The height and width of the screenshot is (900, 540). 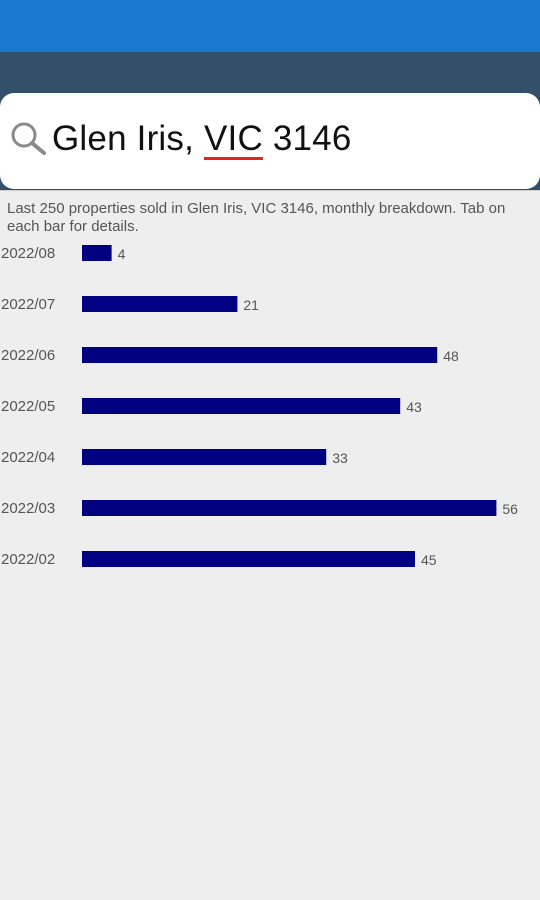 I want to click on search-input: Glen Iris, VIC 3146, so click(x=202, y=139).